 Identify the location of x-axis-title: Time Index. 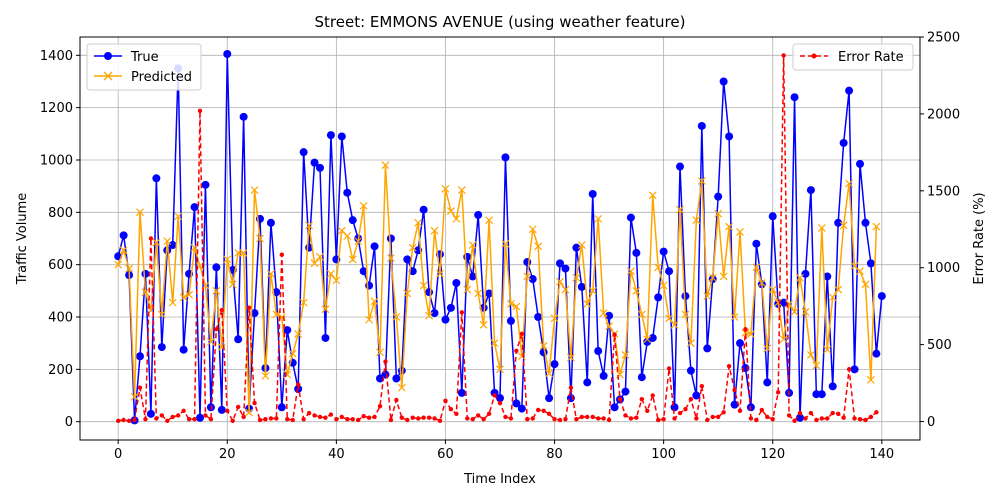
(499, 479).